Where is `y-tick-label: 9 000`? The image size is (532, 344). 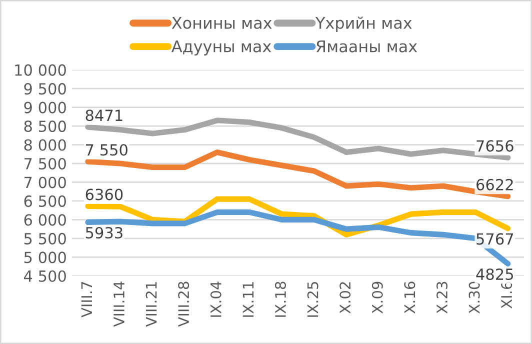
y-tick-label: 9 000 is located at coordinates (45, 108).